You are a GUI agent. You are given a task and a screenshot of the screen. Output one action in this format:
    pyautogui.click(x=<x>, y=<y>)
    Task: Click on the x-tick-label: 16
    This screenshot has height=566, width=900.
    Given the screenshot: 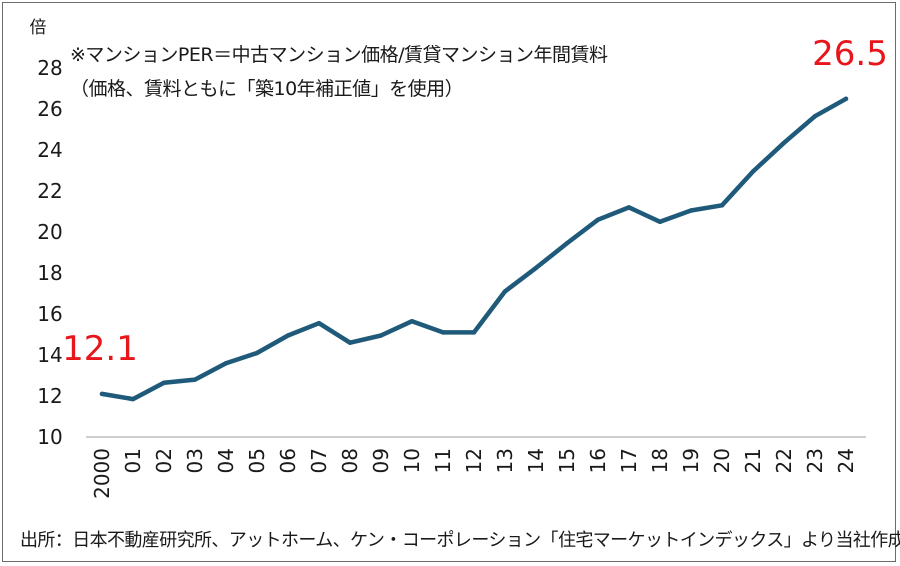 What is the action you would take?
    pyautogui.click(x=598, y=460)
    